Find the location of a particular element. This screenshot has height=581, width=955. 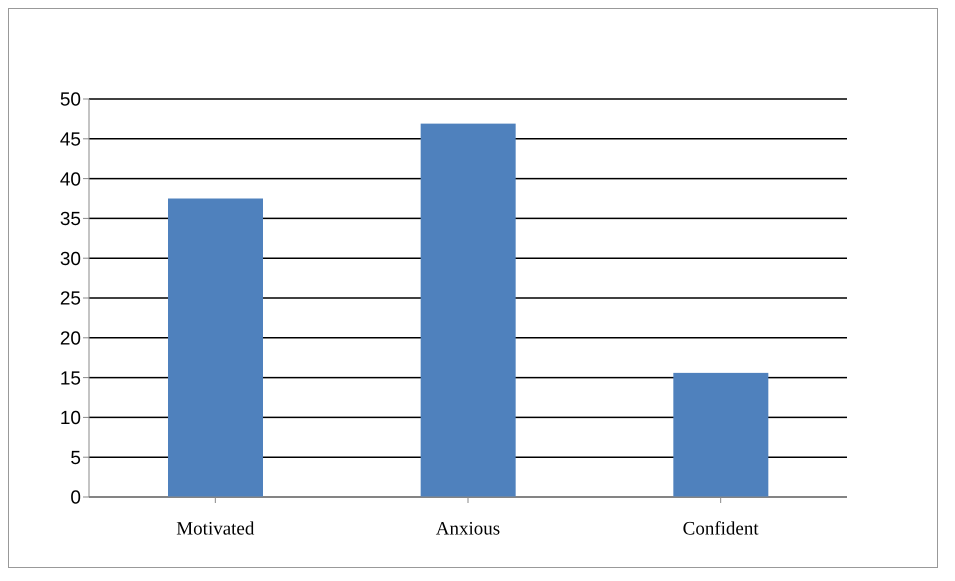

y-tick-label: 20 is located at coordinates (70, 339).